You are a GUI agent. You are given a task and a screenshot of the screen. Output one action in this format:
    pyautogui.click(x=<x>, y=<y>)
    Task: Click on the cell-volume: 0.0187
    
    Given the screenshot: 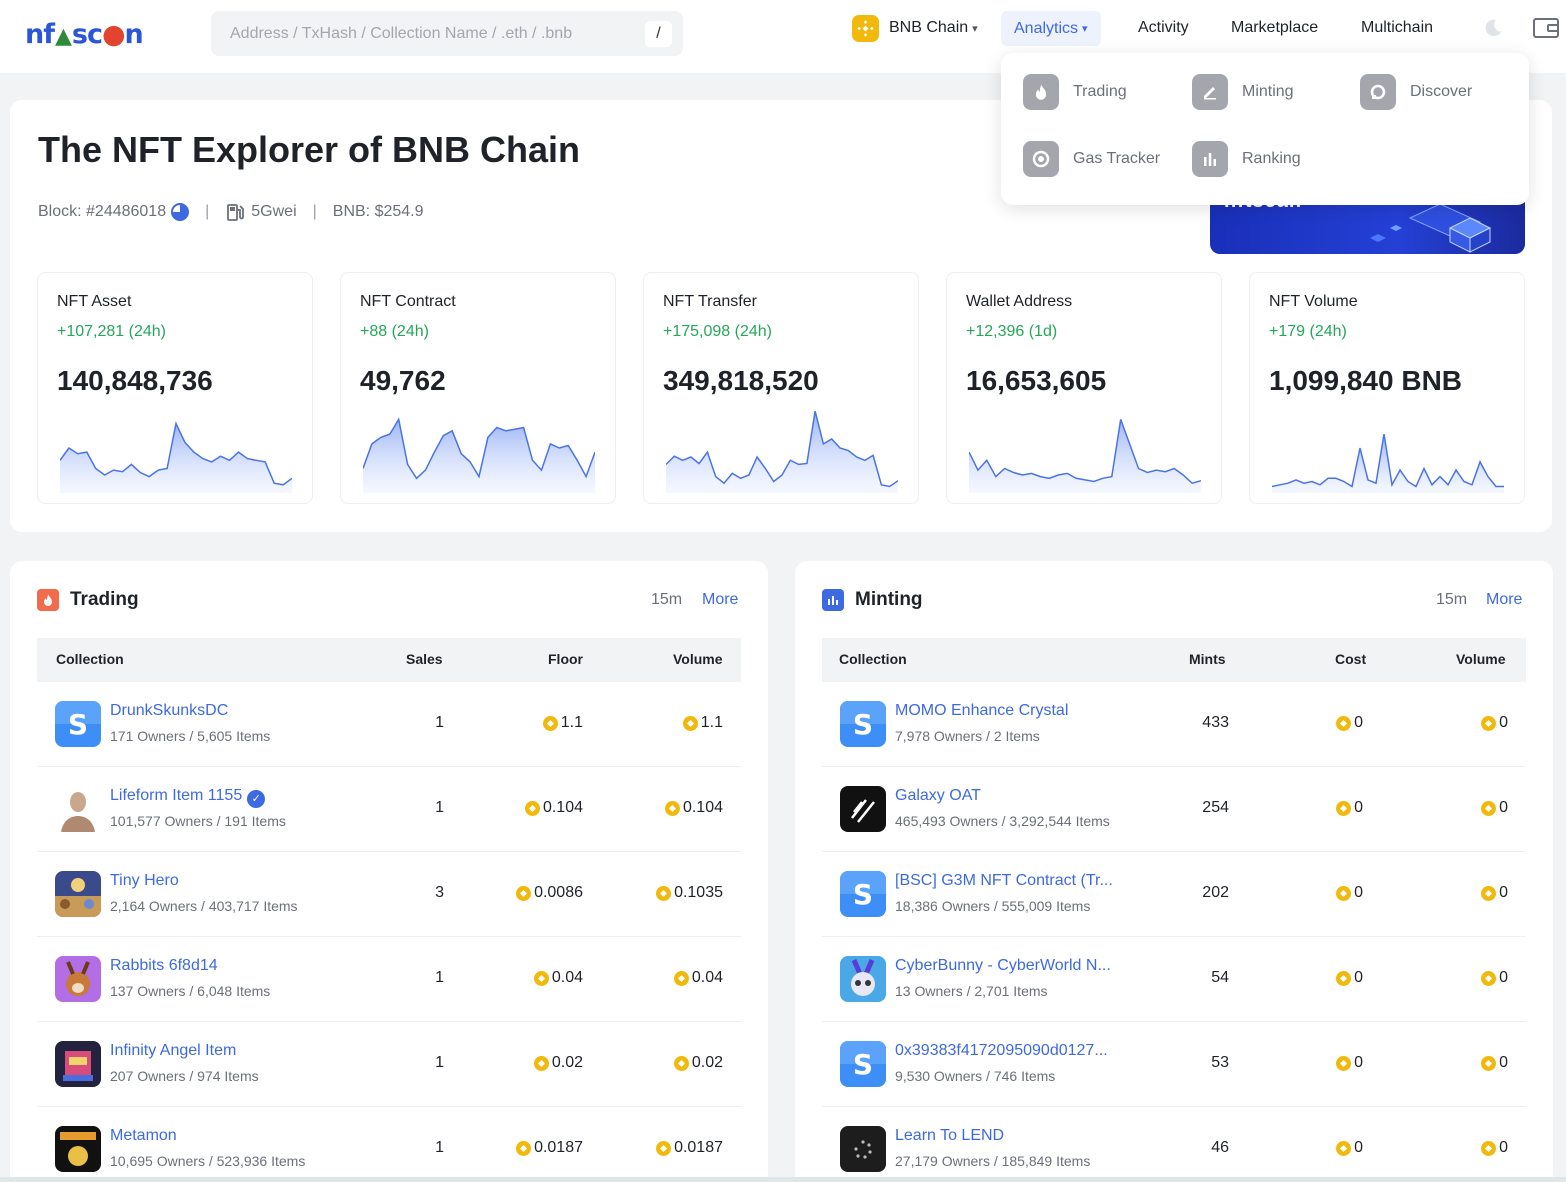 What is the action you would take?
    pyautogui.click(x=689, y=1148)
    